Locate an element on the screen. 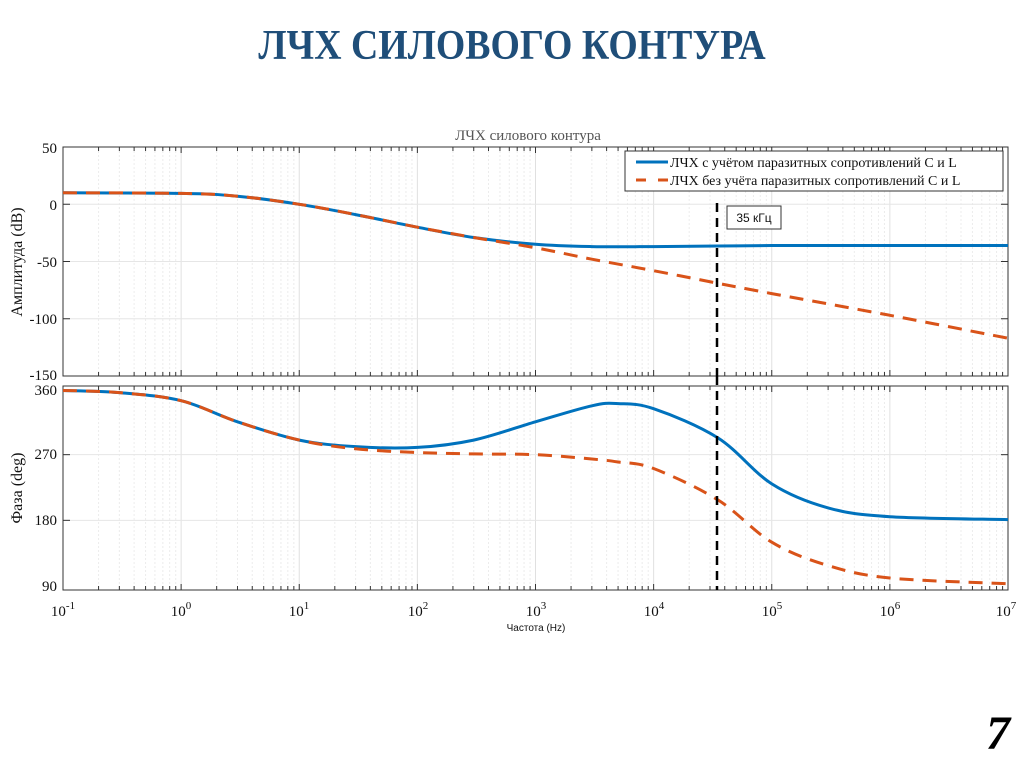 The image size is (1024, 767). x-tick-label: 10⁰ is located at coordinates (181, 610).